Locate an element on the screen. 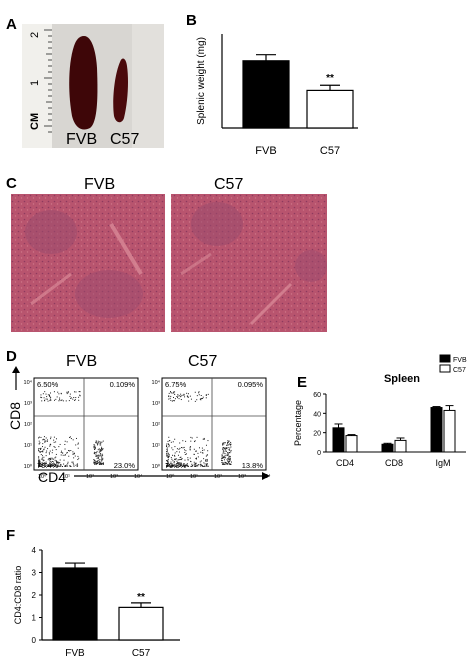  y-tick-label-c57-3: 10³ is located at coordinates (156, 404).